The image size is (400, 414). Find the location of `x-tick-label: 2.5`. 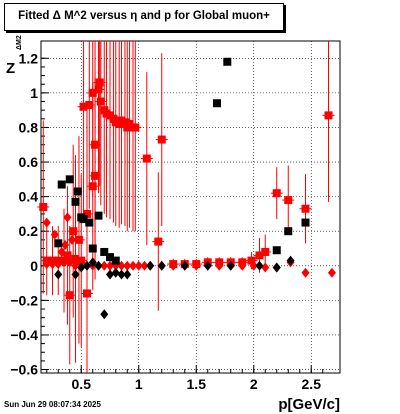

x-tick-label: 2.5 is located at coordinates (312, 384).